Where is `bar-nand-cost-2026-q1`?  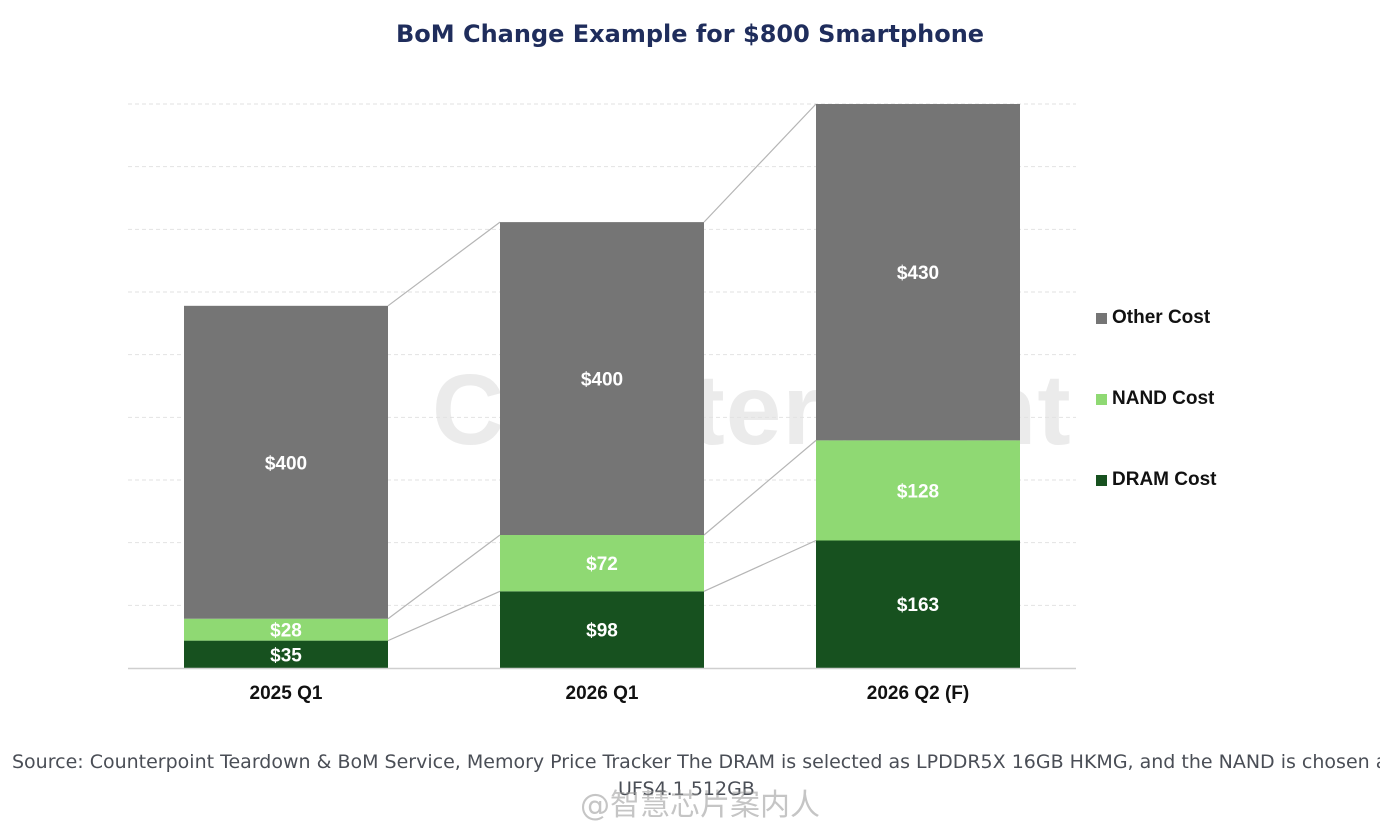
bar-nand-cost-2026-q1 is located at coordinates (602, 563).